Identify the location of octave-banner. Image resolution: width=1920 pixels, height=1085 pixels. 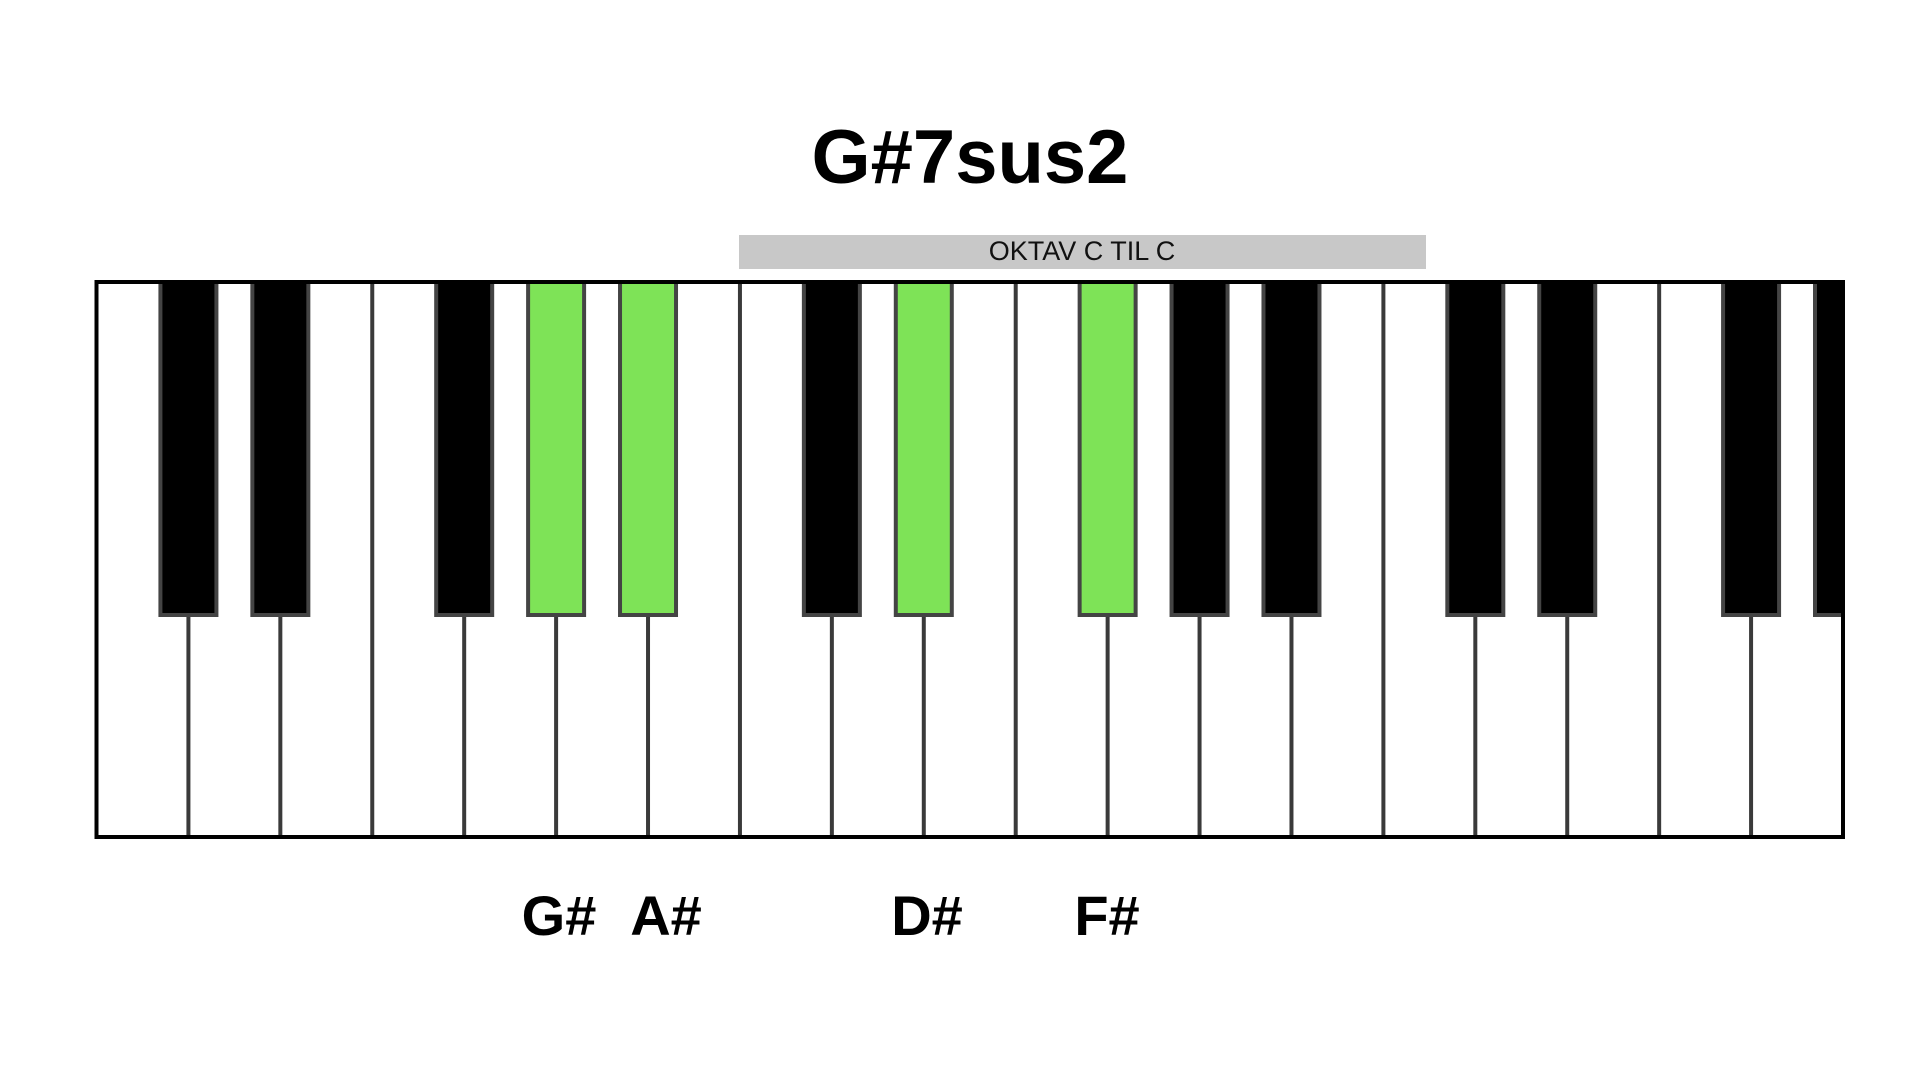
(1082, 252).